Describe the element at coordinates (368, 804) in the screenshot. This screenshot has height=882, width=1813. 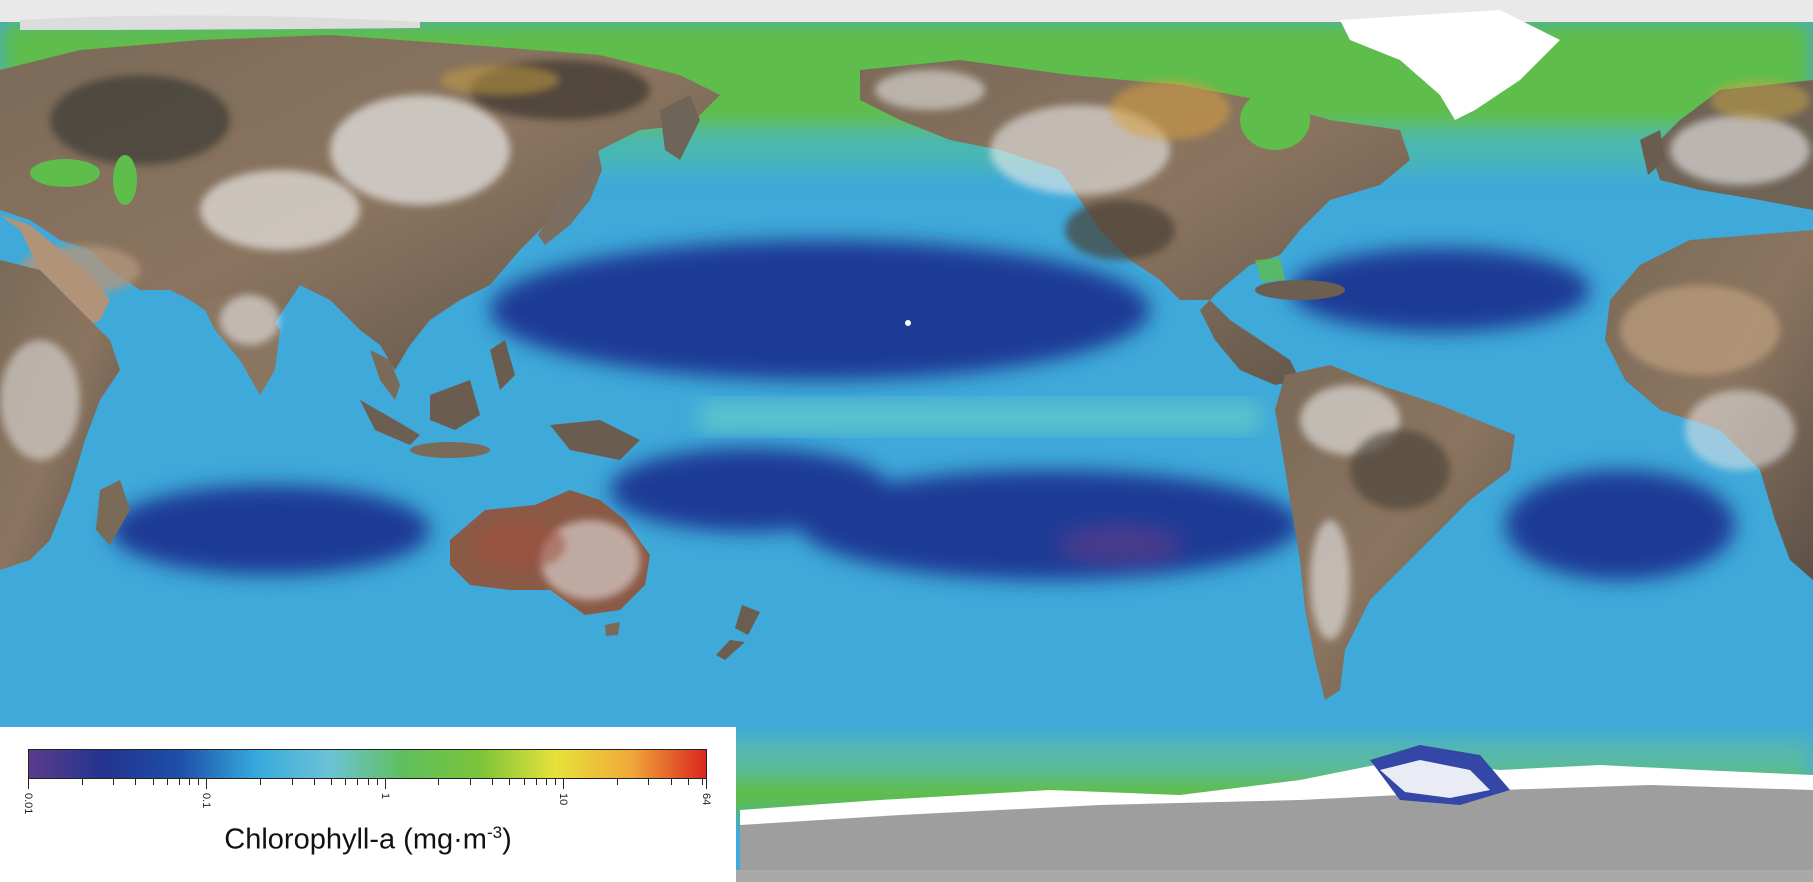
I see `colorbar-legend: 0.01 0.1 1 10 64 Chlorophyll-a (mg·m-3)` at that location.